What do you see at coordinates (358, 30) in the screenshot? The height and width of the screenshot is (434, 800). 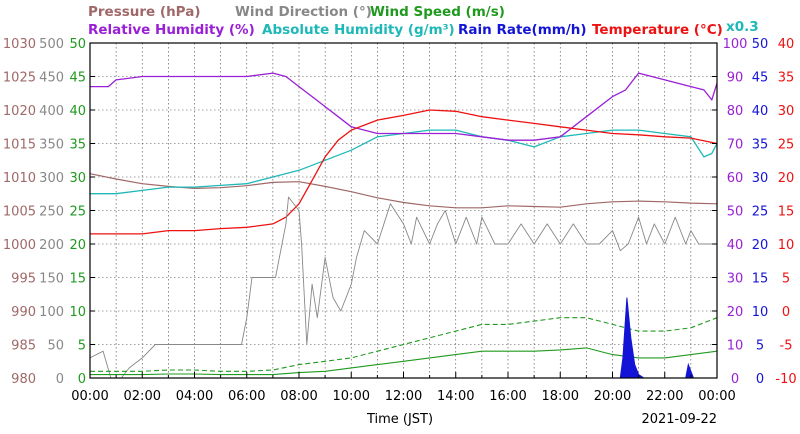 I see `legend-entry: Absolute Humidity (g/m³)` at bounding box center [358, 30].